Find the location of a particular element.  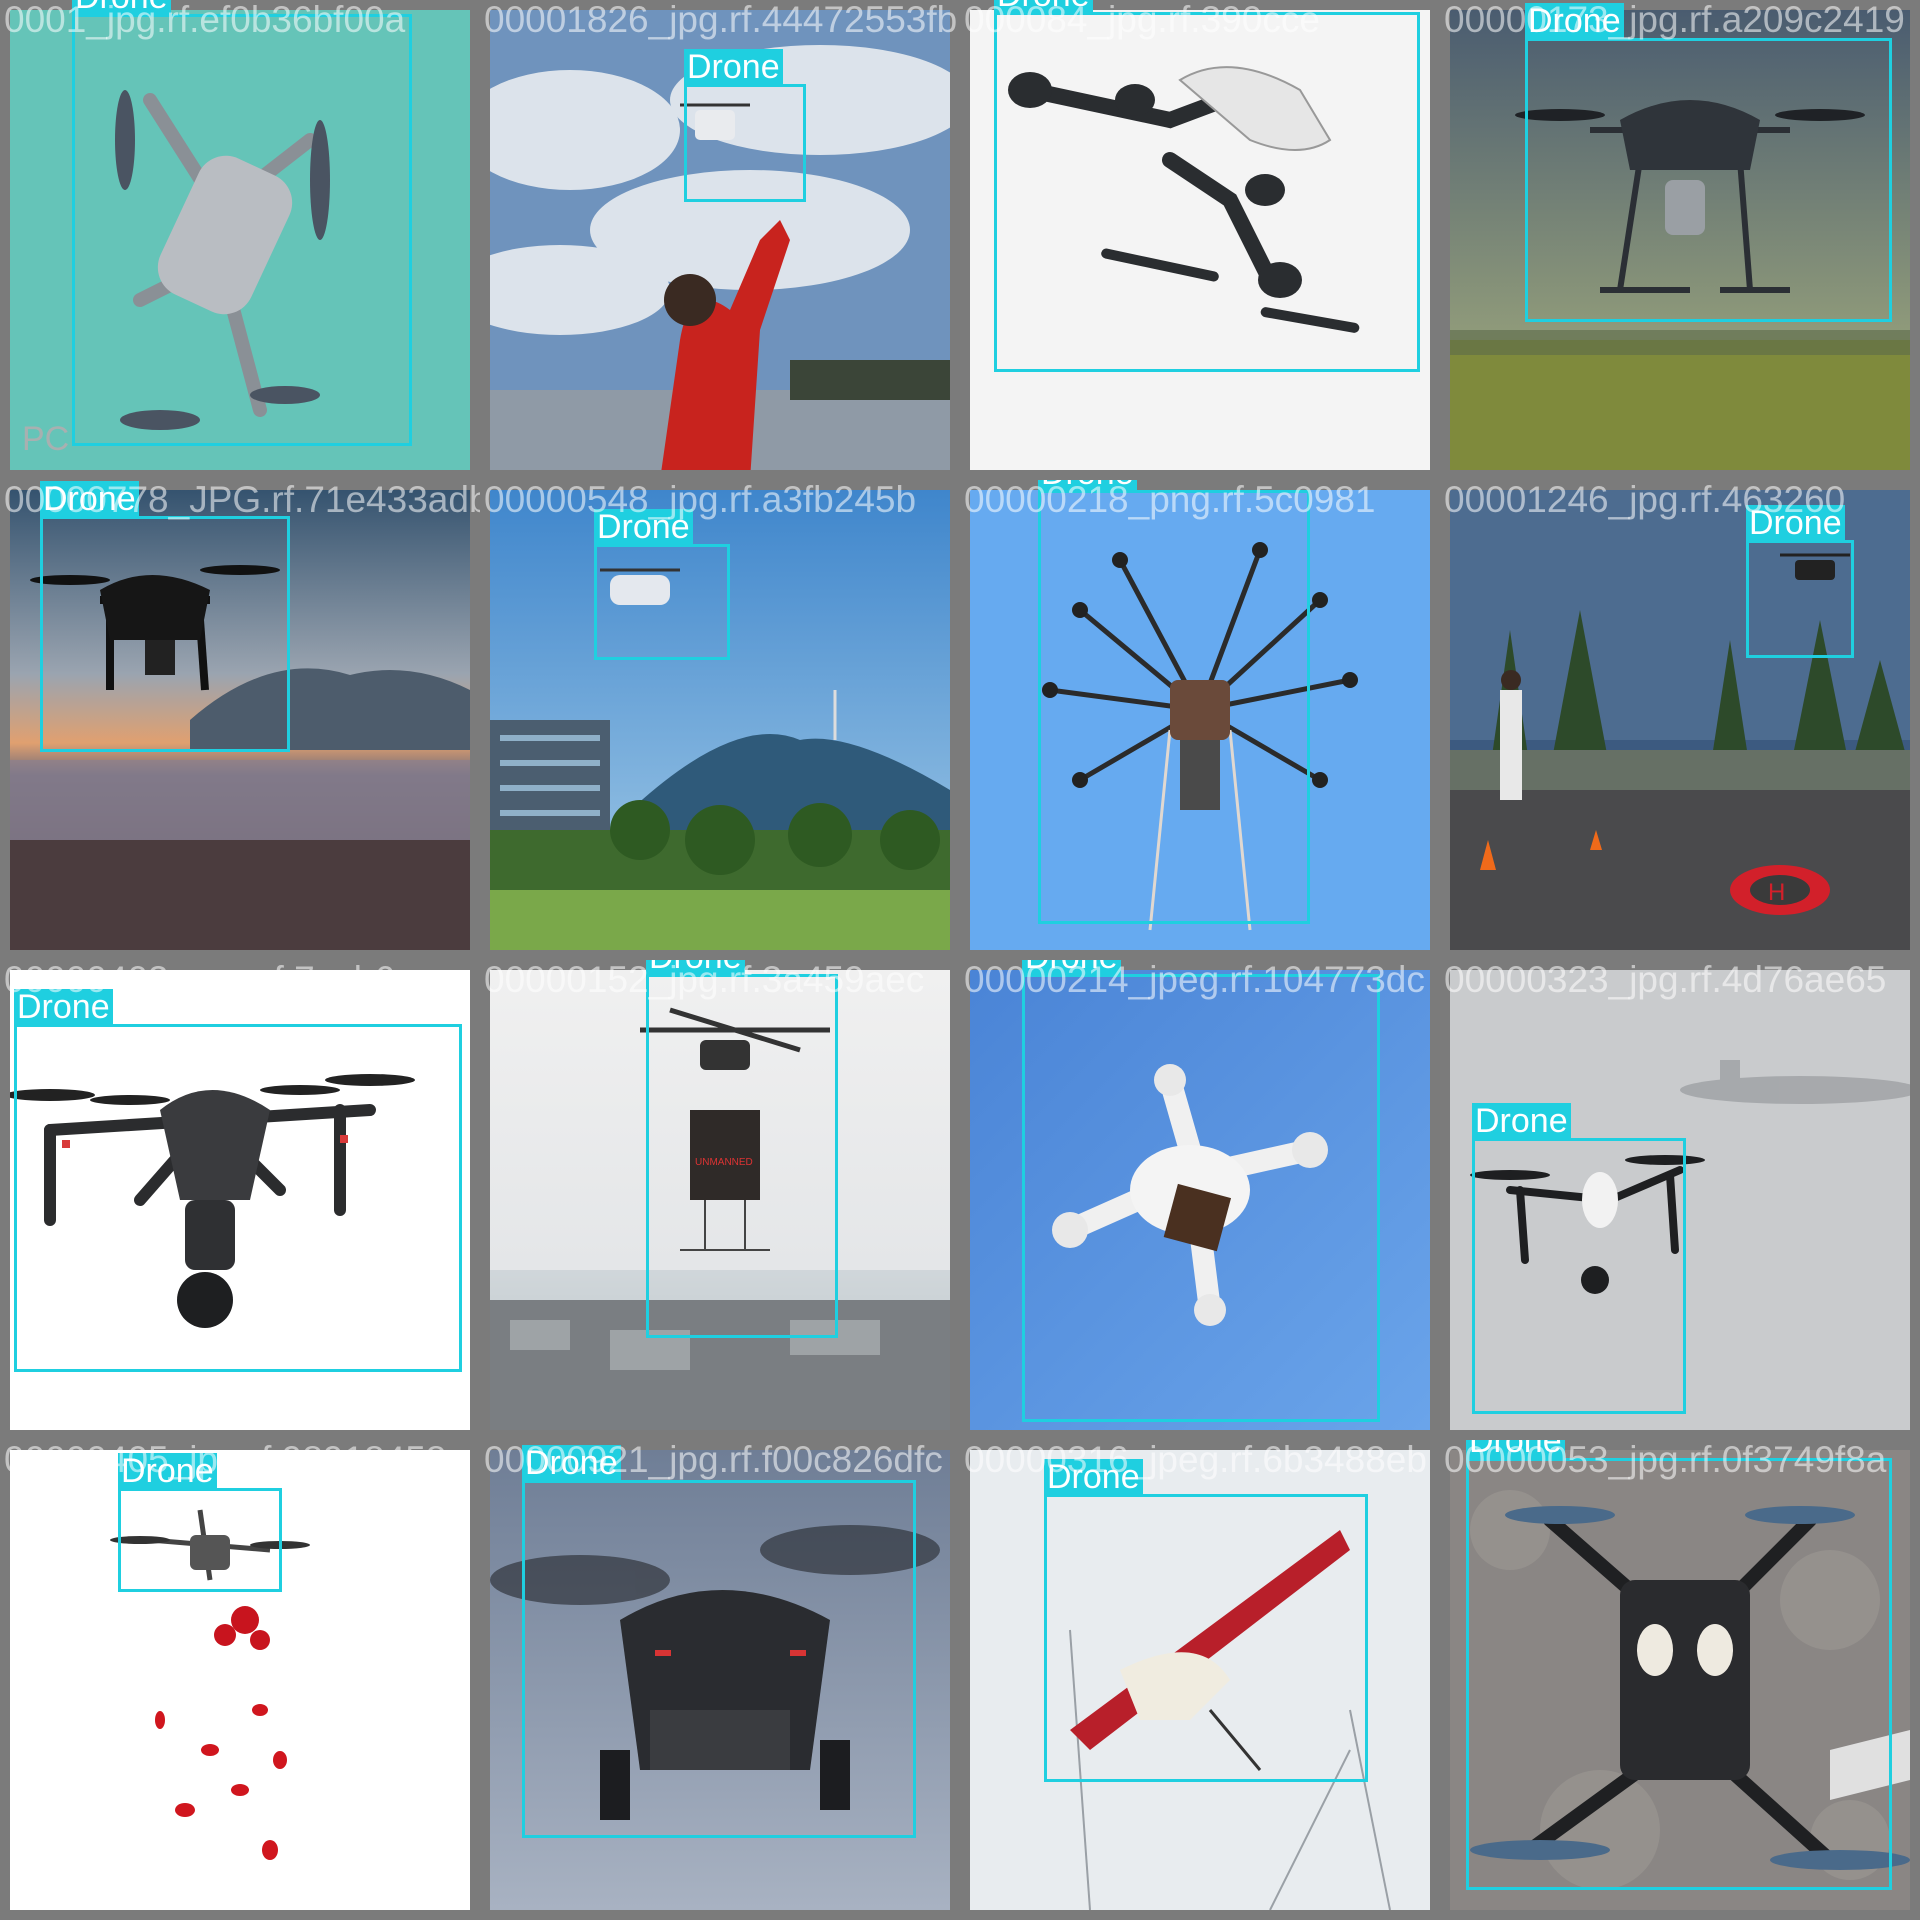

image-tile: Drone 00000548_jpg.rf.a3fb245b is located at coordinates (720, 720).